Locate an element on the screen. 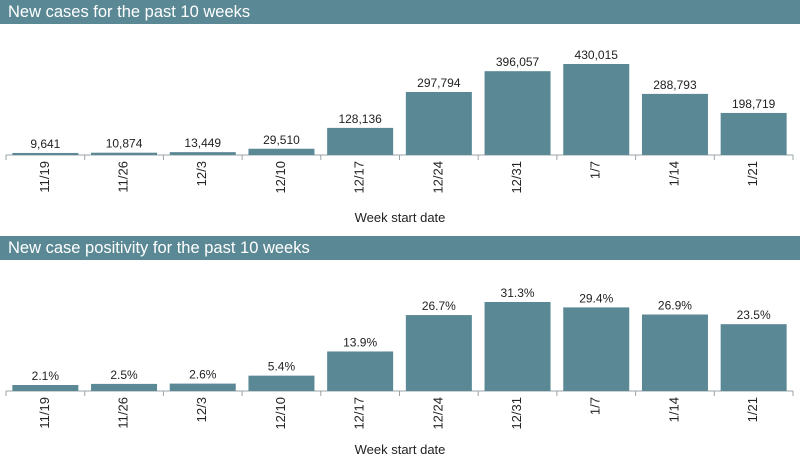 This screenshot has width=800, height=463. new-cases-value-label: 29,510 is located at coordinates (281, 140).